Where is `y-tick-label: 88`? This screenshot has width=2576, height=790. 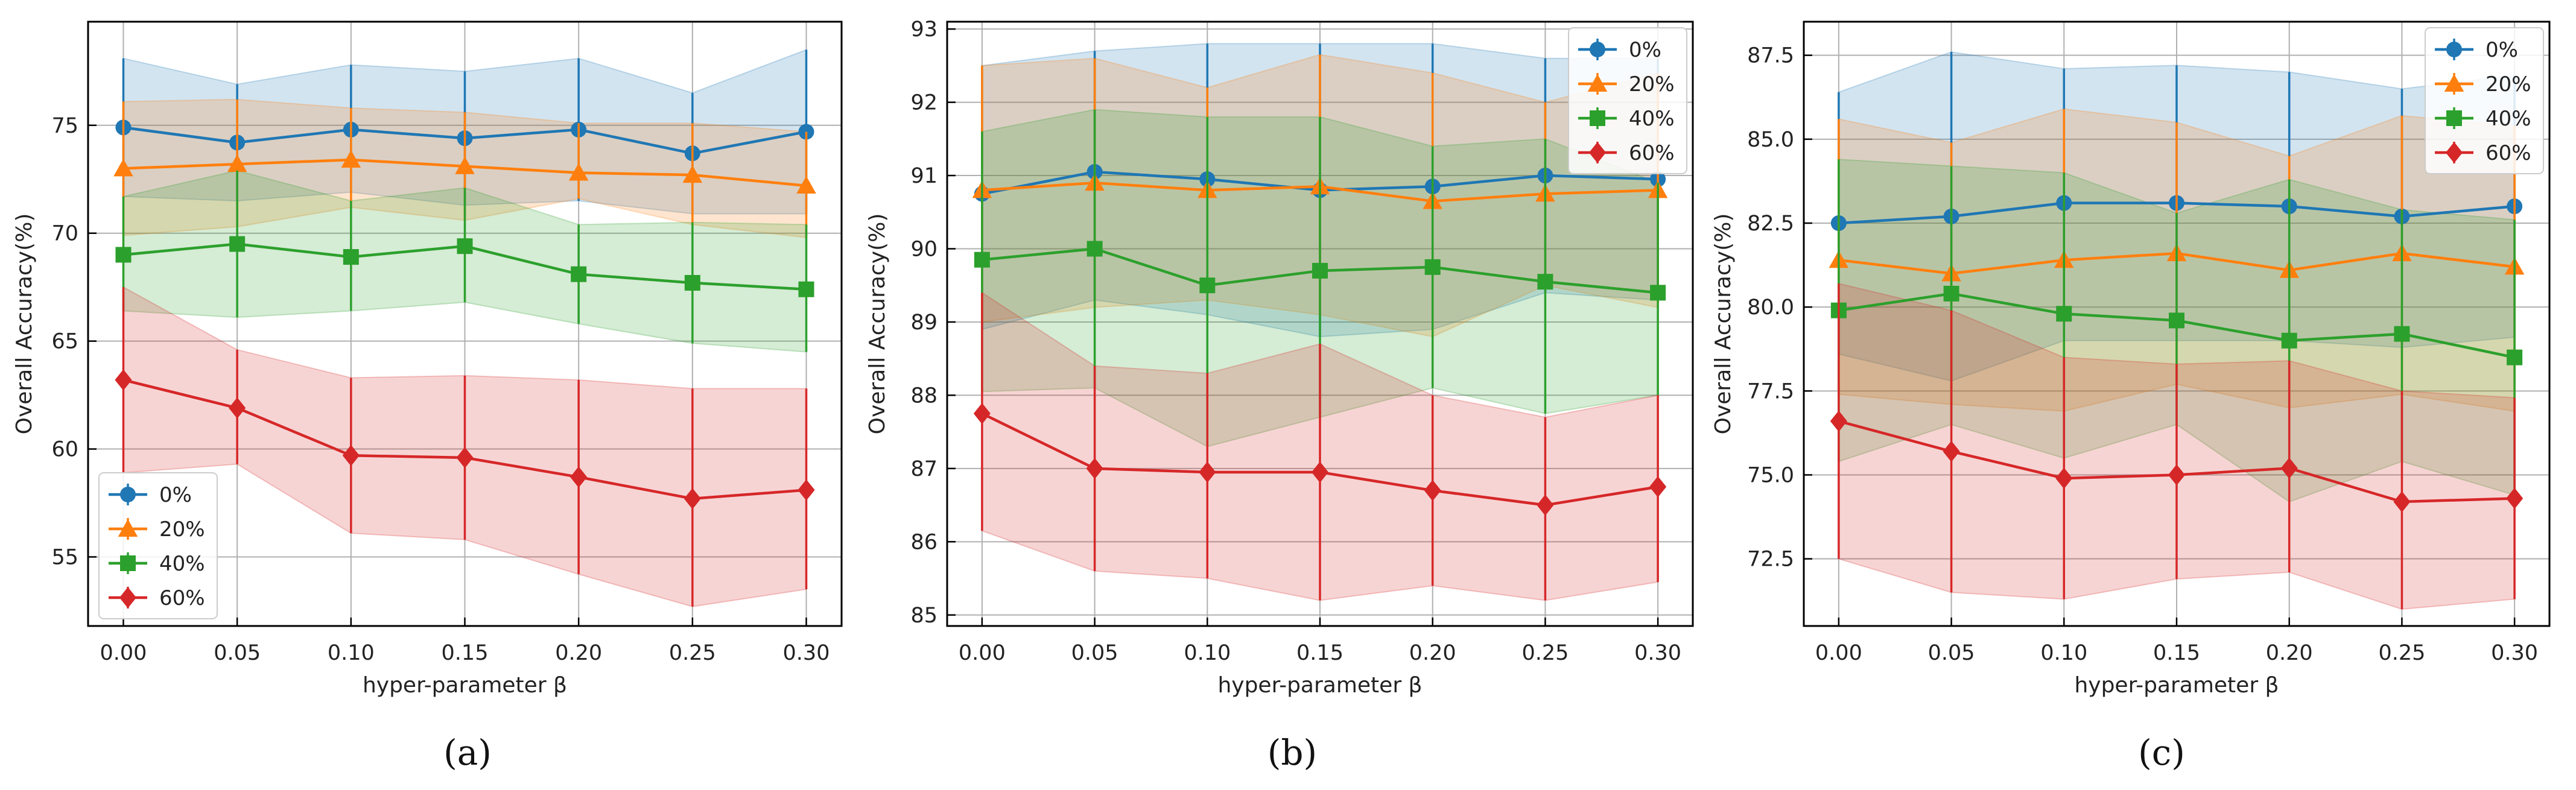 y-tick-label: 88 is located at coordinates (923, 396).